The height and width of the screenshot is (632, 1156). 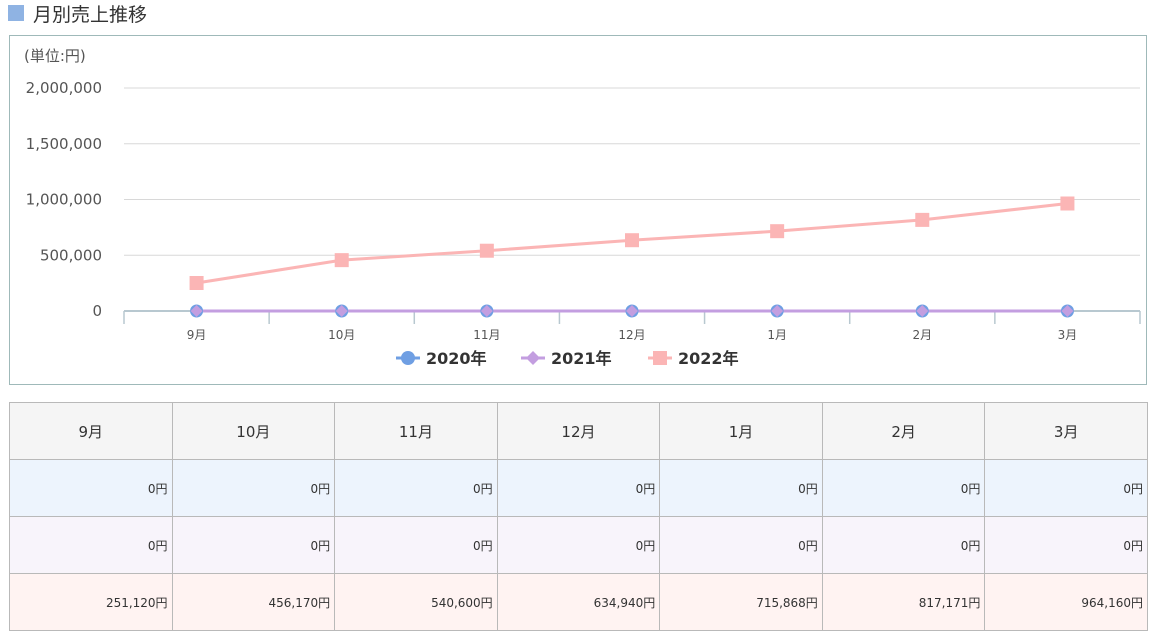 I want to click on legend-label: 2020年, so click(x=456, y=358).